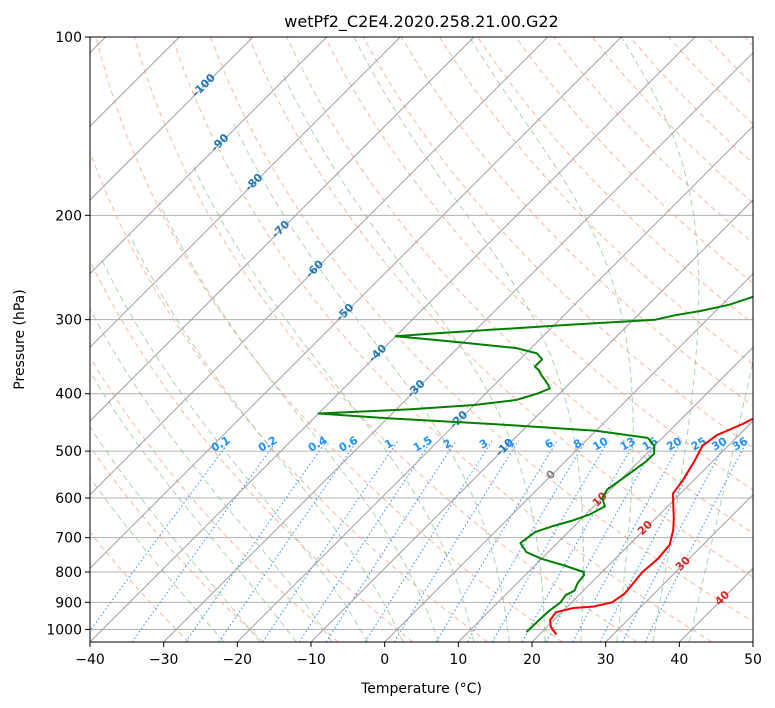  Describe the element at coordinates (68, 603) in the screenshot. I see `y-tick-label: 900` at that location.